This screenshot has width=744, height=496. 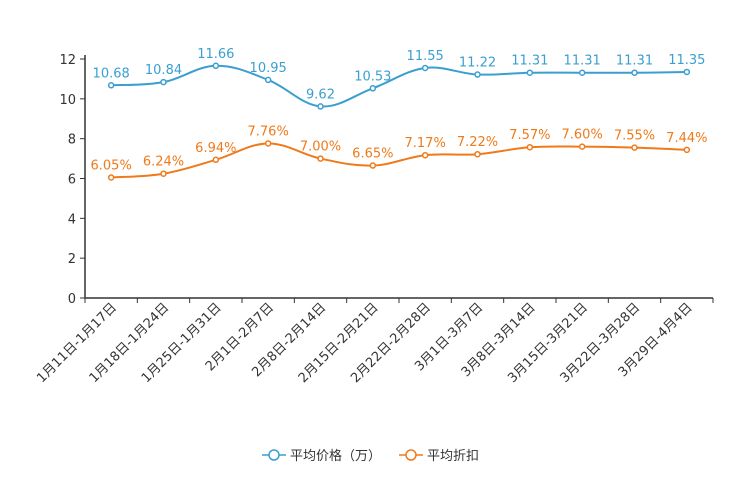 I want to click on data-label: 7.60%, so click(x=582, y=135).